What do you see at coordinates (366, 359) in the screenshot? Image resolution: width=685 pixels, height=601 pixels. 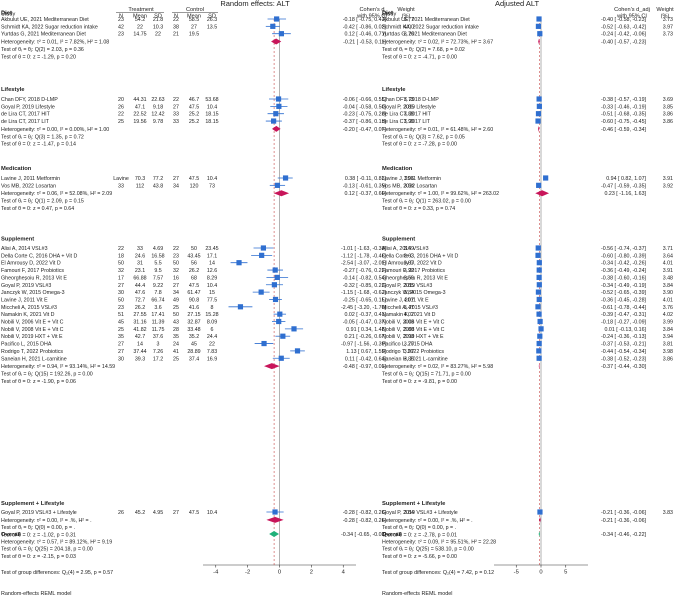 I see `study-effect-ci: 0.11 [ -0.42, 0.64]` at bounding box center [366, 359].